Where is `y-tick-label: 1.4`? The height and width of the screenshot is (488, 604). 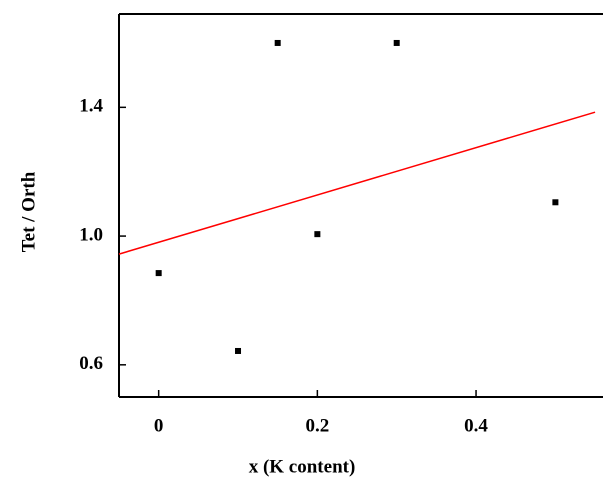 y-tick-label: 1.4 is located at coordinates (91, 106).